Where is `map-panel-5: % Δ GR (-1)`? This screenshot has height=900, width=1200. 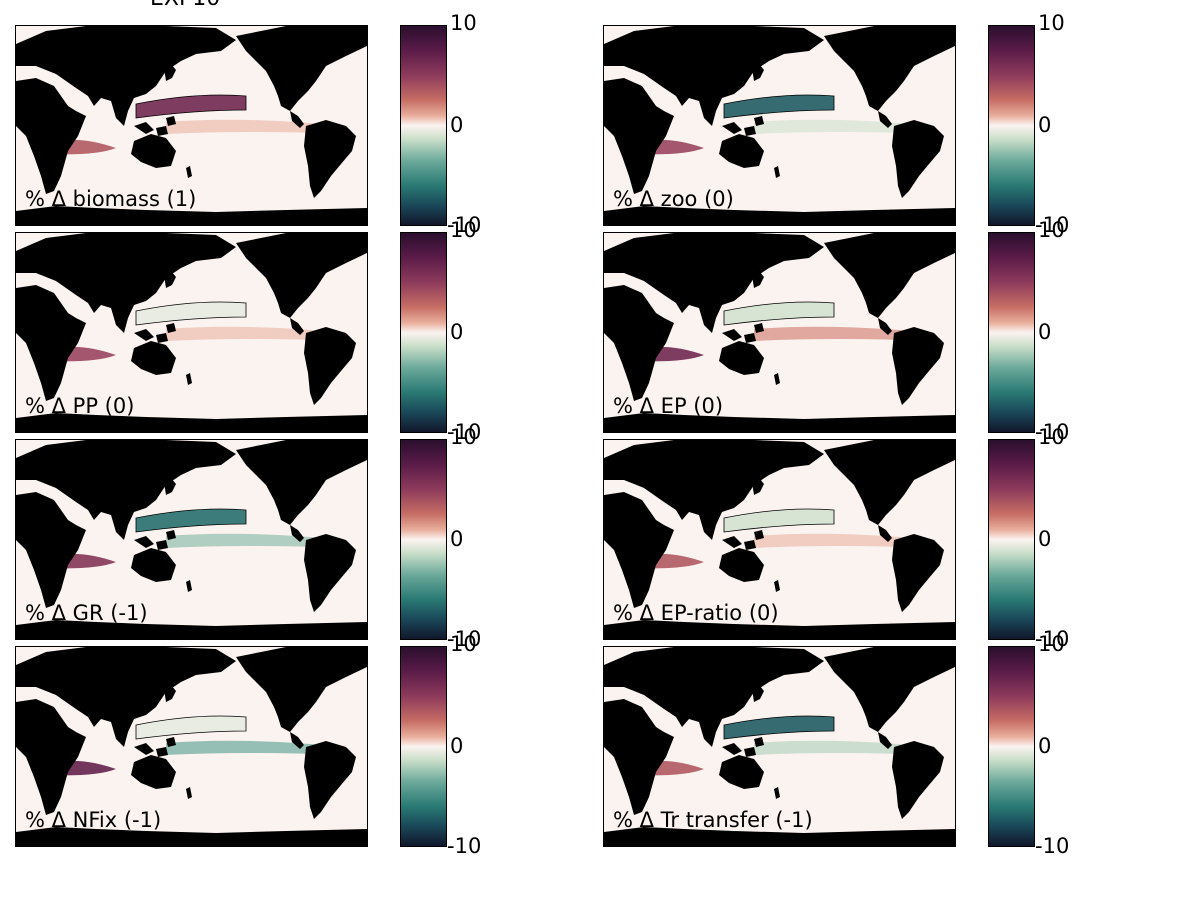
map-panel-5: % Δ GR (-1) is located at coordinates (191, 539).